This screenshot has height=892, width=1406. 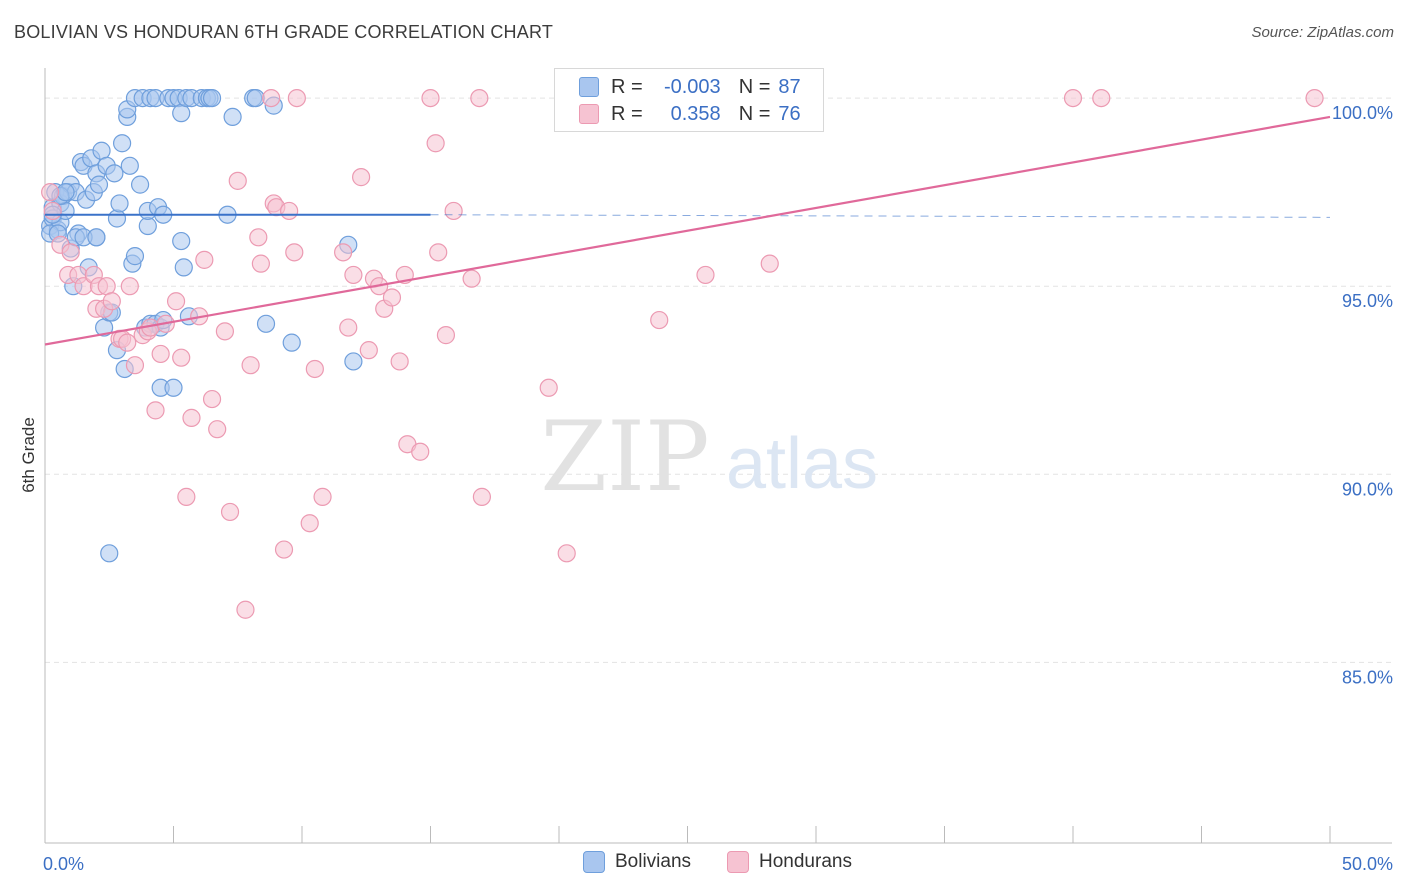 I want to click on series-legend-bolivians: Bolivians, so click(x=637, y=862).